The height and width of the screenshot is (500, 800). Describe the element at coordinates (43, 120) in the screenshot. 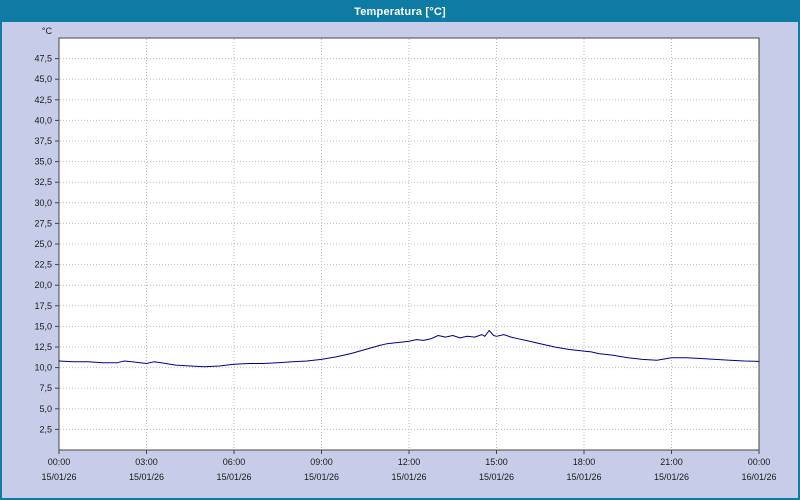

I see `y-tick-label: 40,0` at that location.